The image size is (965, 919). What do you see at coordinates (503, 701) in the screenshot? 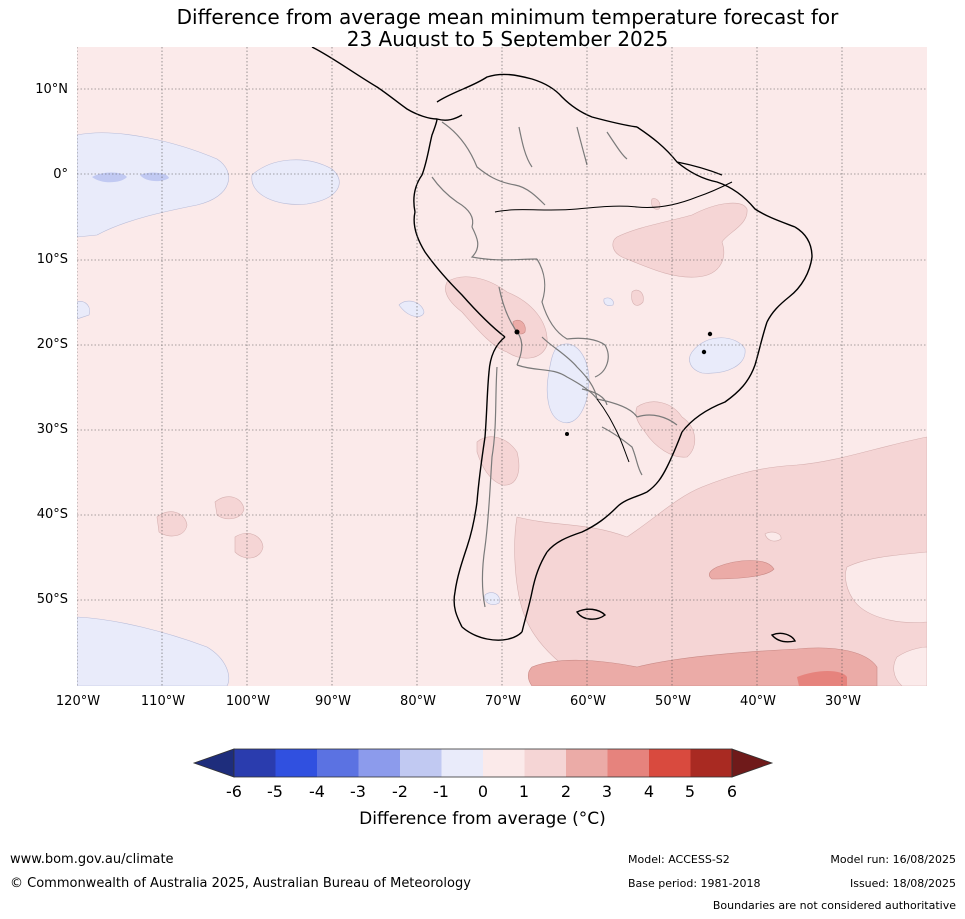
I see `lon-label-70w: 70°W` at bounding box center [503, 701].